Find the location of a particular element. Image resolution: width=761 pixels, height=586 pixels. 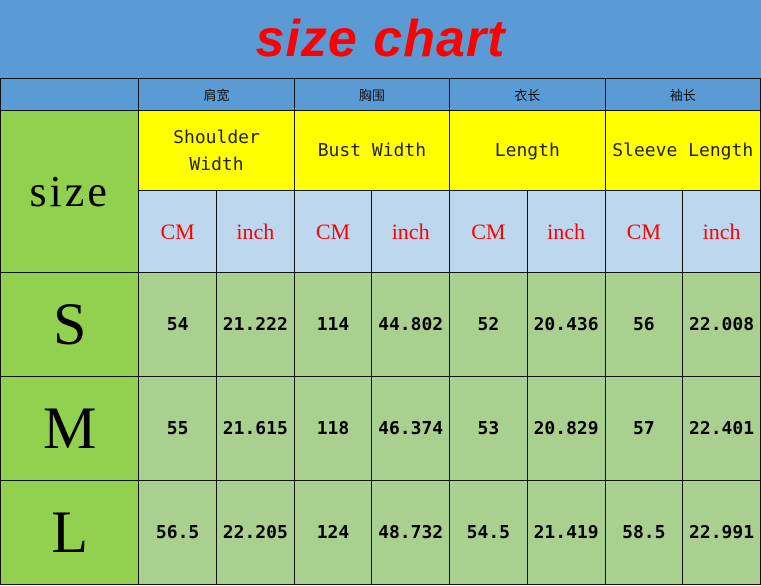

value-cell: 20.829 is located at coordinates (566, 428).